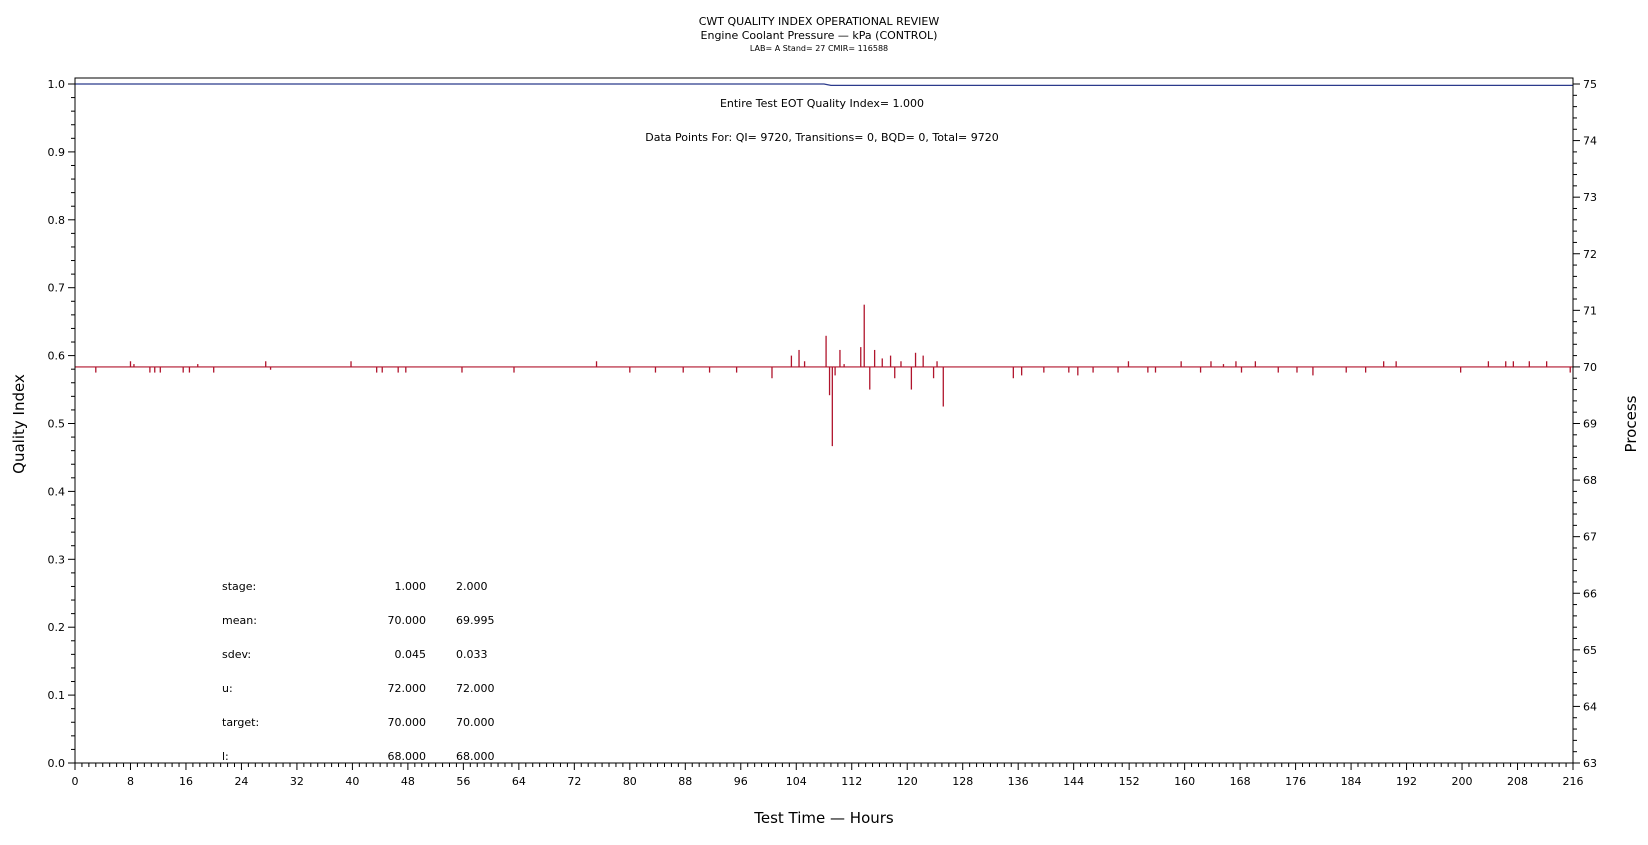  What do you see at coordinates (962, 781) in the screenshot?
I see `x-tick-label: 128` at bounding box center [962, 781].